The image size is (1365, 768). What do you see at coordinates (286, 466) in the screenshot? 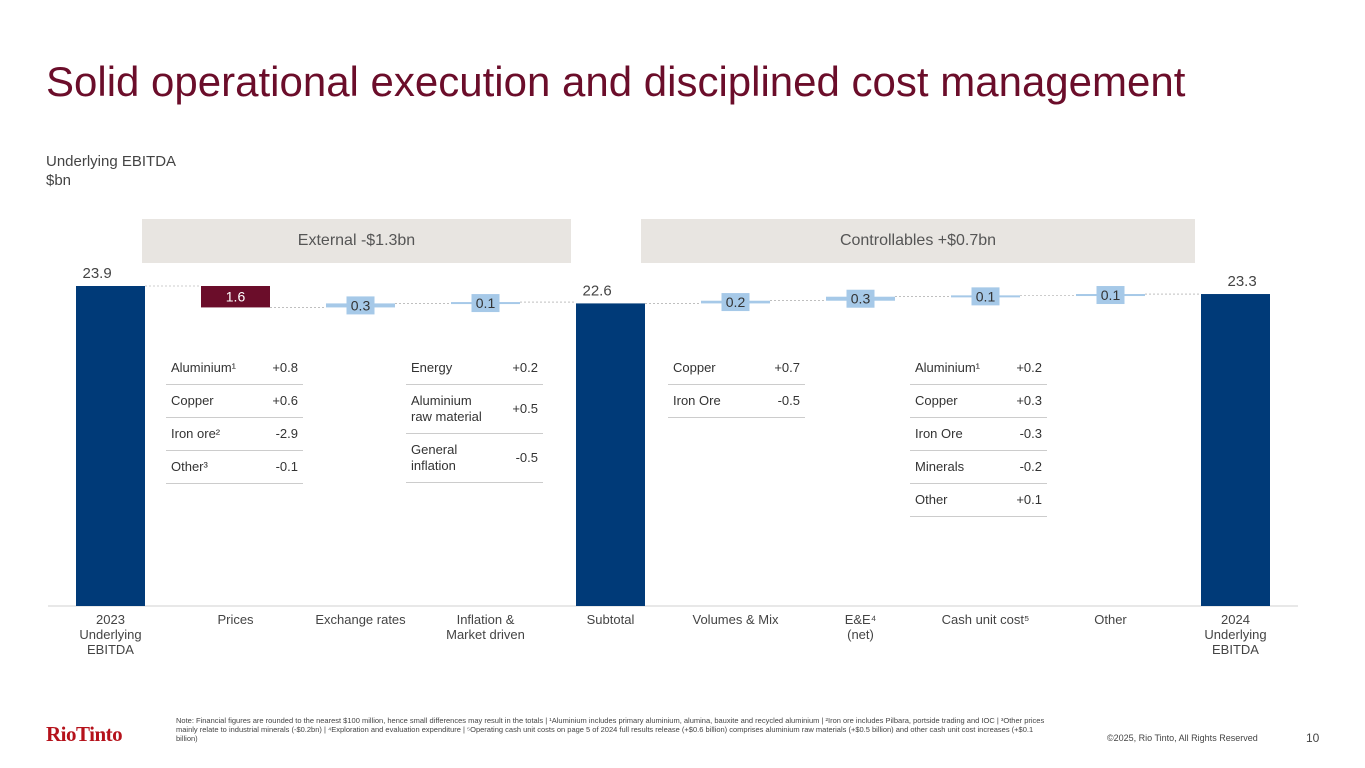
I see `table-value: -0.1` at bounding box center [286, 466].